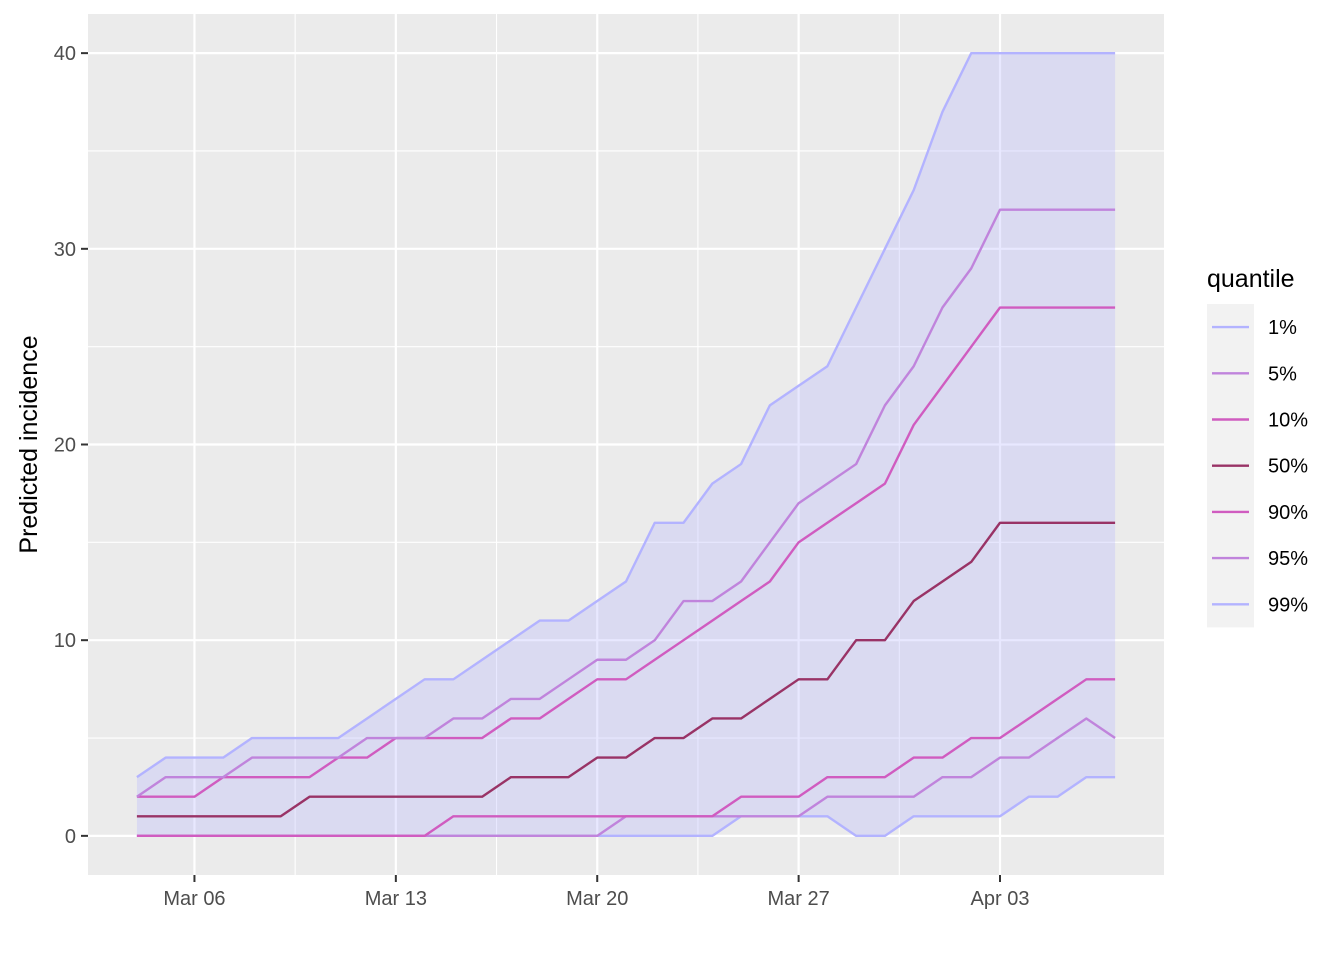 This screenshot has height=960, width=1344. I want to click on y-tick-label: 20, so click(65, 446).